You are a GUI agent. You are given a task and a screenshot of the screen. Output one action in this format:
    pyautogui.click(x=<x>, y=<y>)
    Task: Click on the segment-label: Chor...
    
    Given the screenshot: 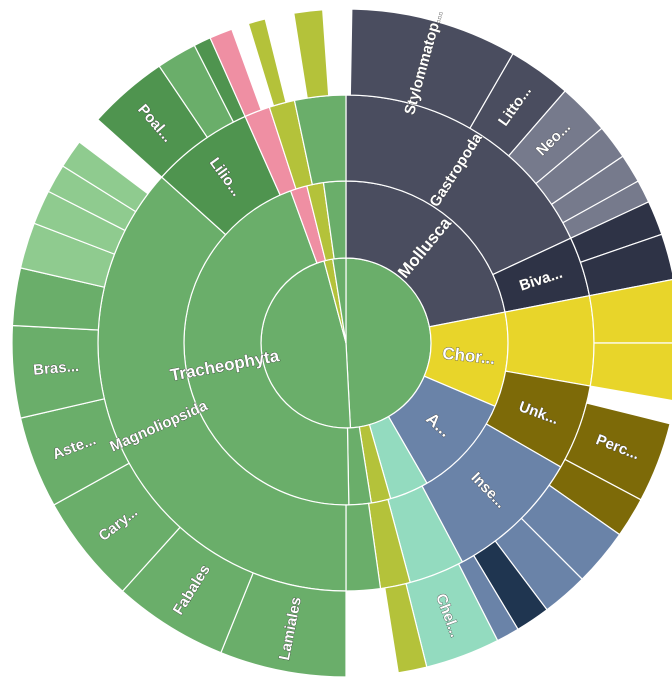 What is the action you would take?
    pyautogui.click(x=469, y=356)
    